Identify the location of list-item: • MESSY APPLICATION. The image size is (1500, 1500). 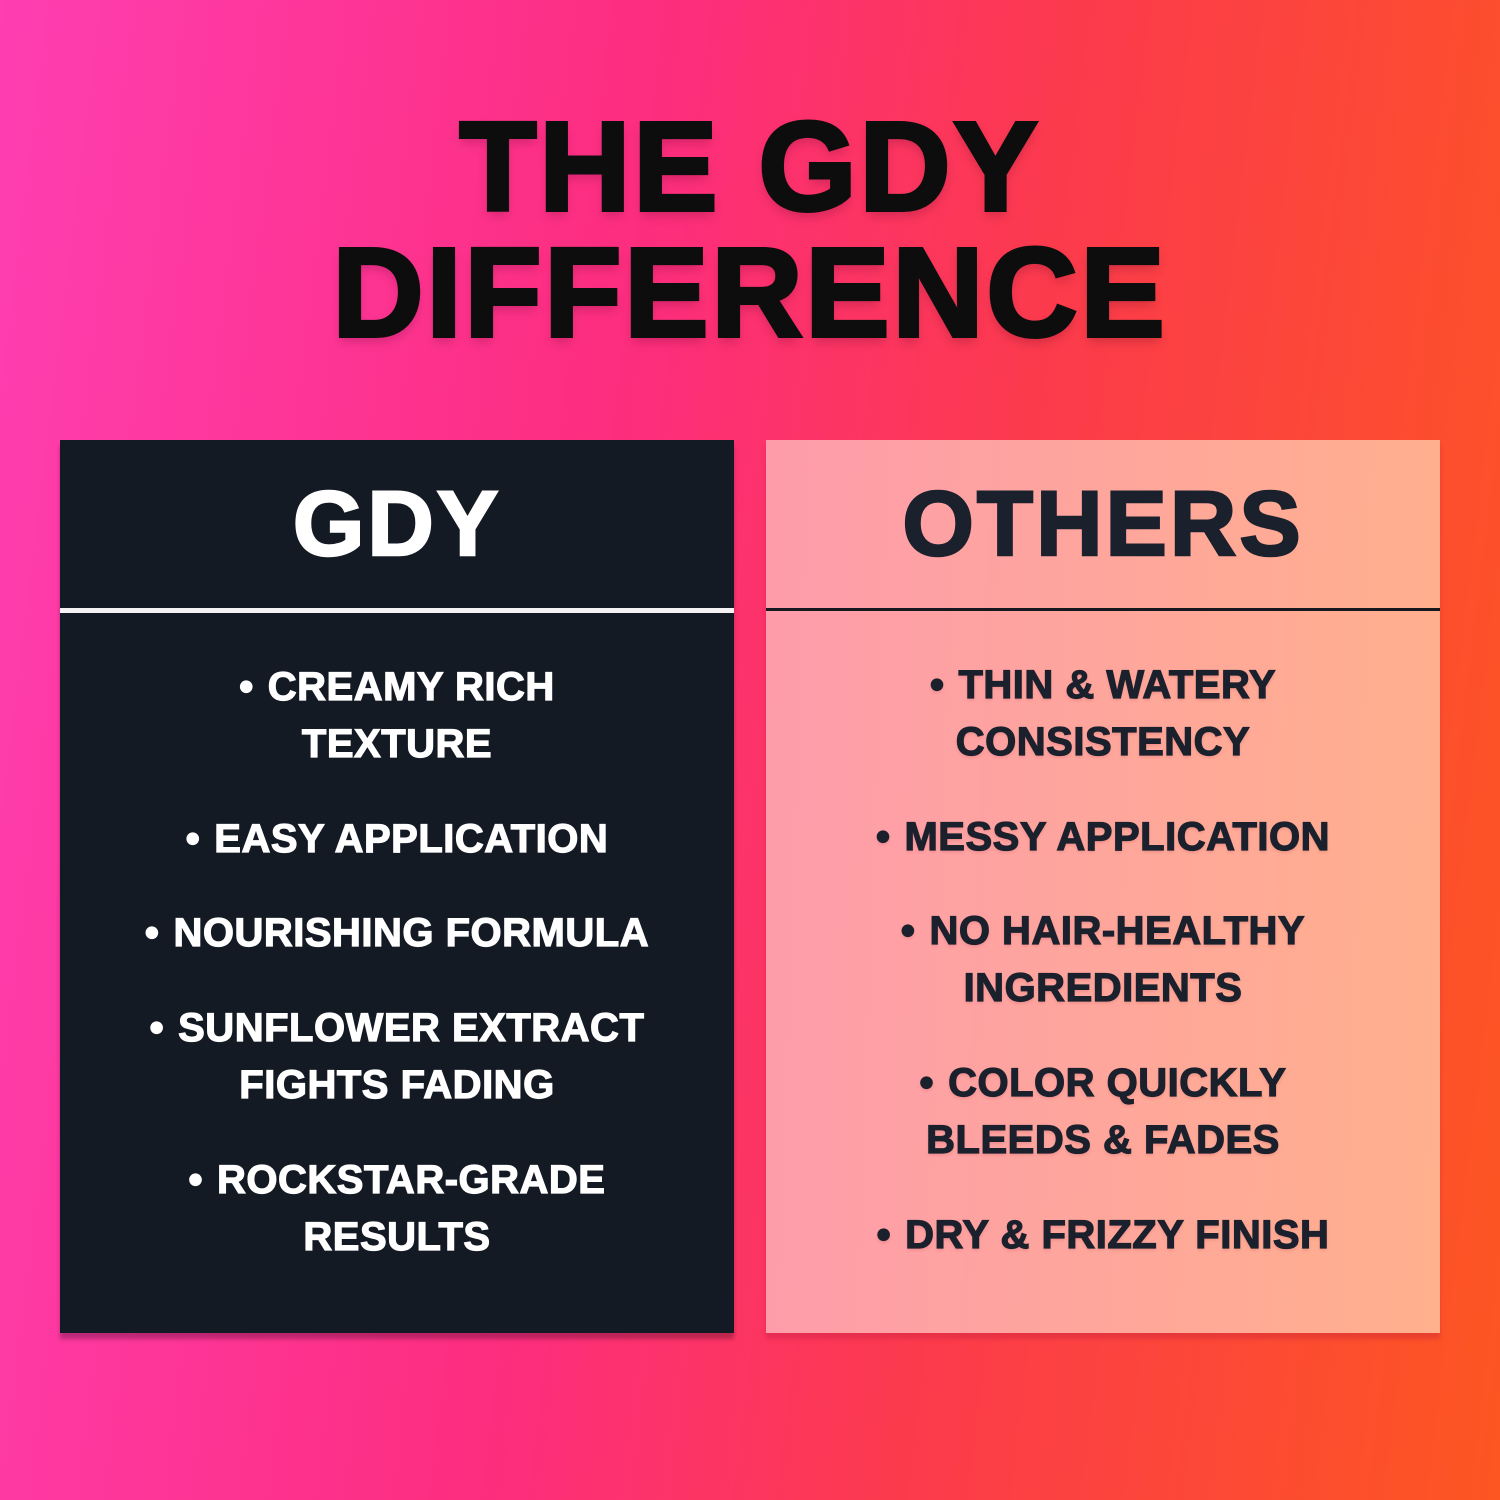
(1103, 837).